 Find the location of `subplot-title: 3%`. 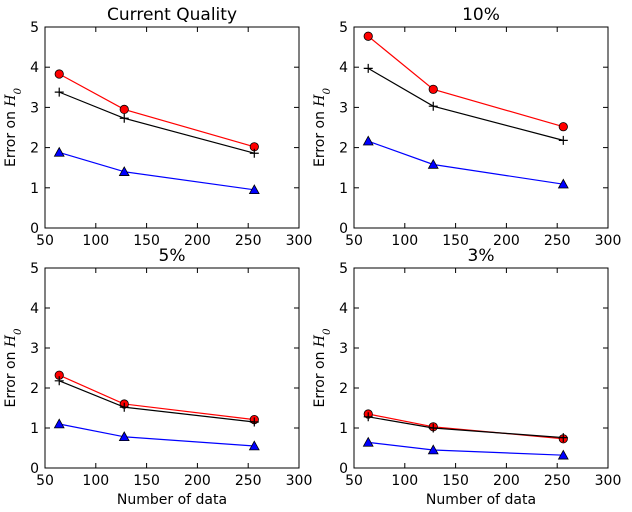

subplot-title: 3% is located at coordinates (481, 256).